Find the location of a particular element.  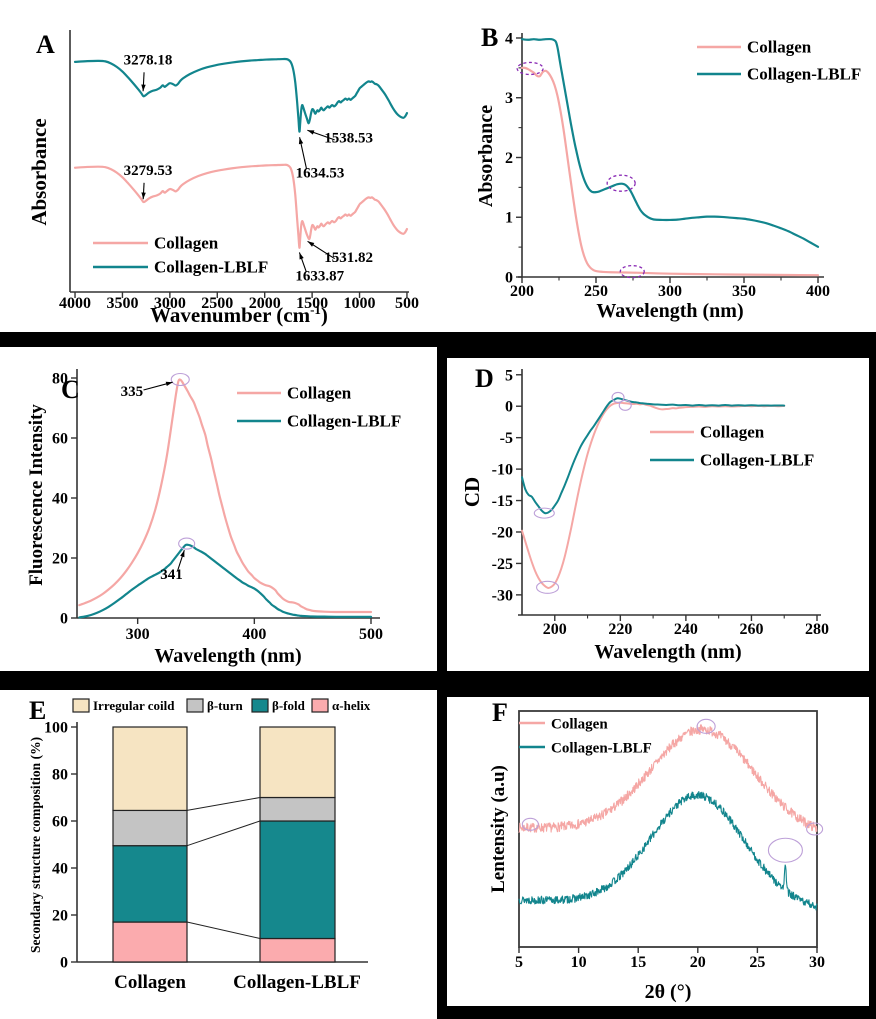

divider-band-middle-left is located at coordinates (218, 680).